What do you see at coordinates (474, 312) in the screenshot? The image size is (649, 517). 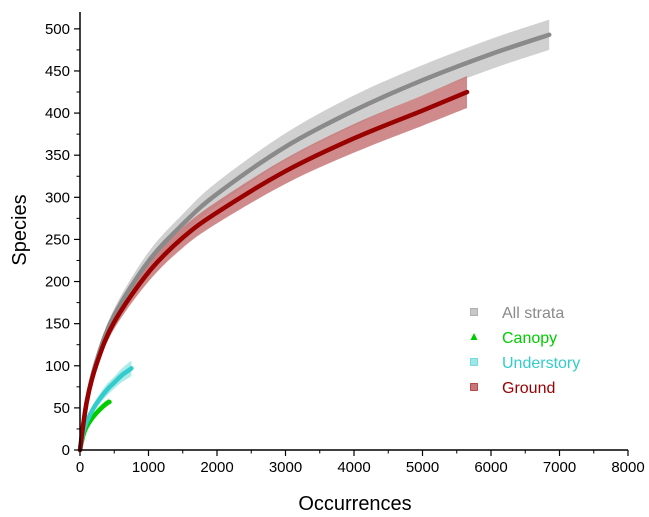 I see `legend-marker-all-strata` at bounding box center [474, 312].